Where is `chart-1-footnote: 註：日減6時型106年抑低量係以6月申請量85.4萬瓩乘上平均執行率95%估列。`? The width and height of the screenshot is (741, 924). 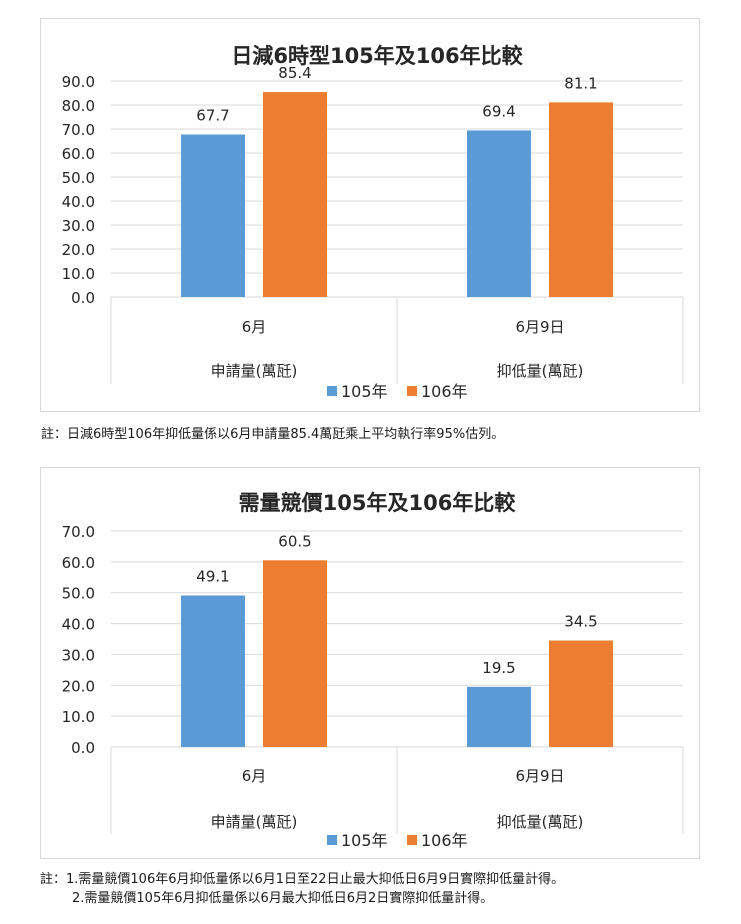
chart-1-footnote: 註：日減6時型106年抑低量係以6月申請量85.4萬瓩乘上平均執行率95%估列。 is located at coordinates (273, 434).